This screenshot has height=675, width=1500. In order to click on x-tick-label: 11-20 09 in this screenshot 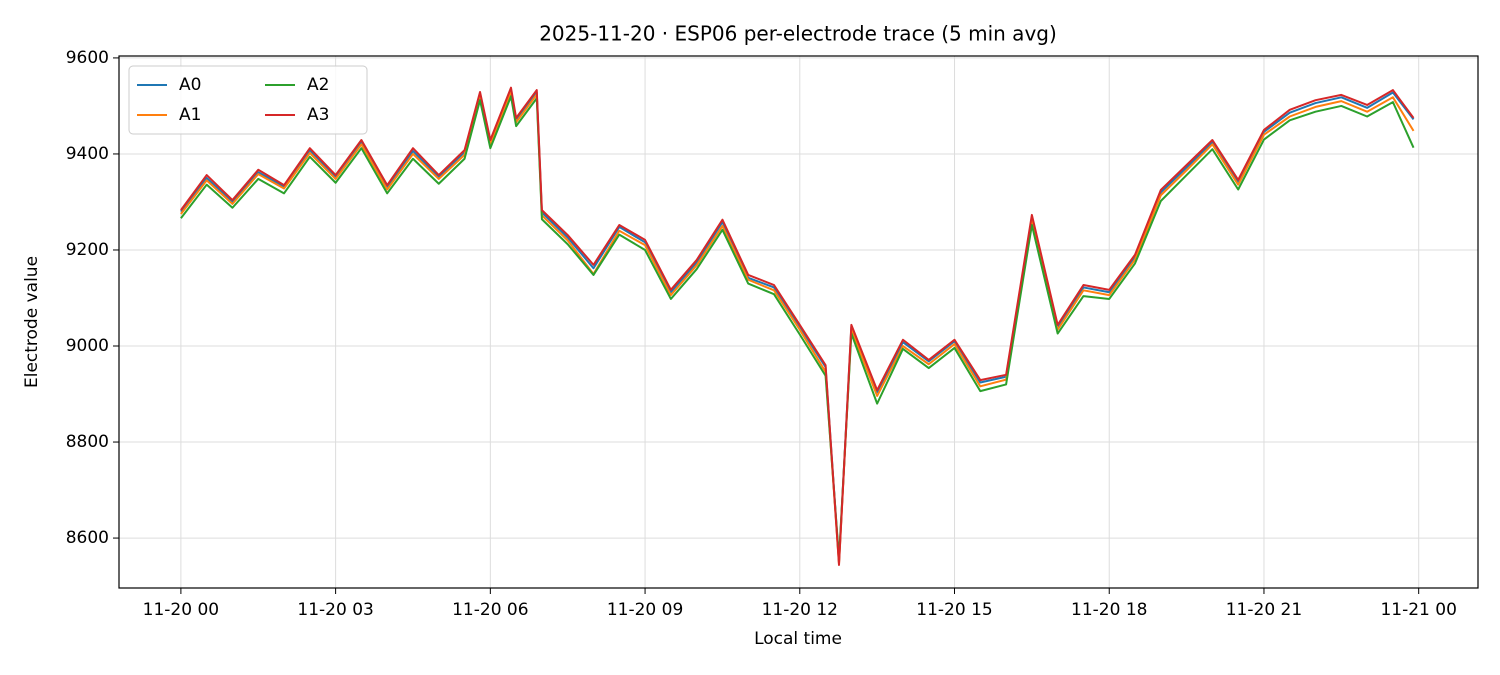, I will do `click(645, 610)`.